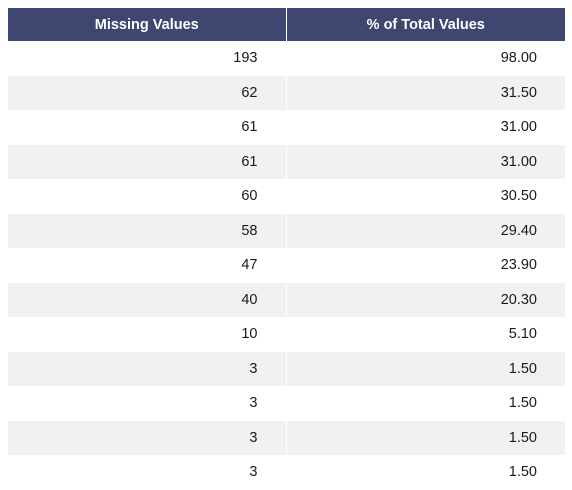  I want to click on cell-missing-values: 40, so click(147, 299).